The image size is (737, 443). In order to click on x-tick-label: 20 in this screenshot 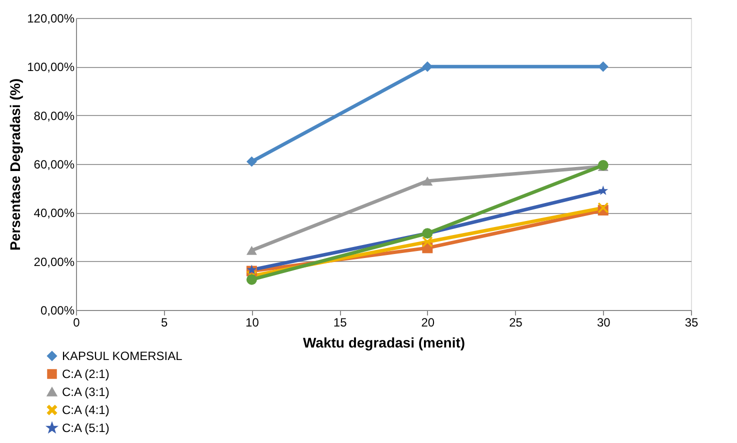, I will do `click(428, 323)`.